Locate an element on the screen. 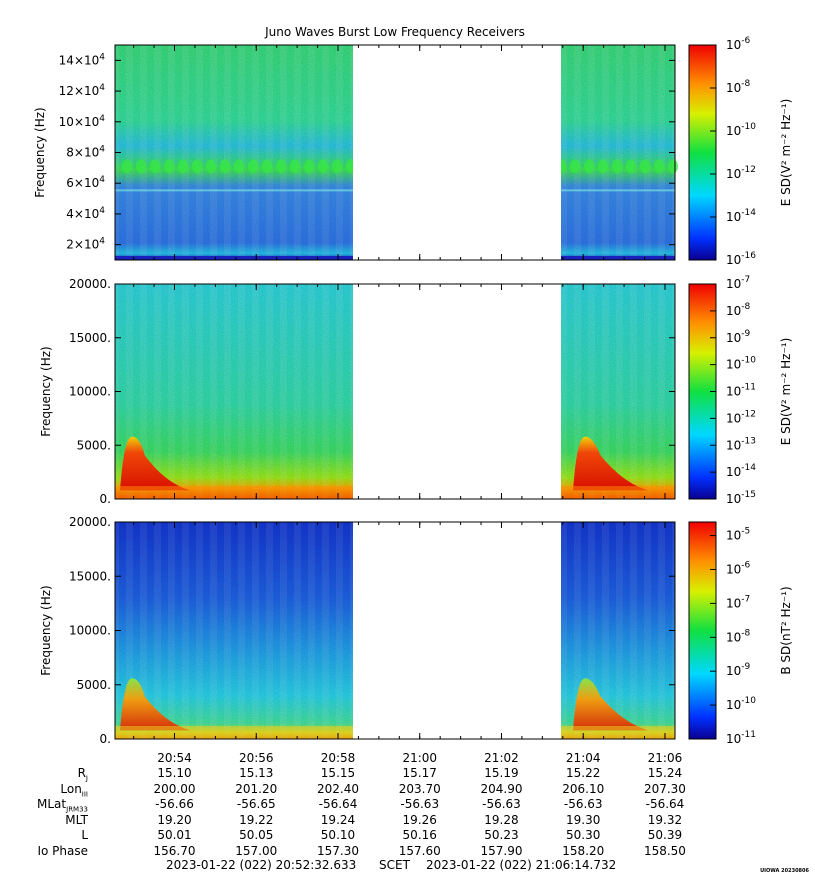 The width and height of the screenshot is (815, 880). ephemeris-label: MLatJRM33 is located at coordinates (44, 805).